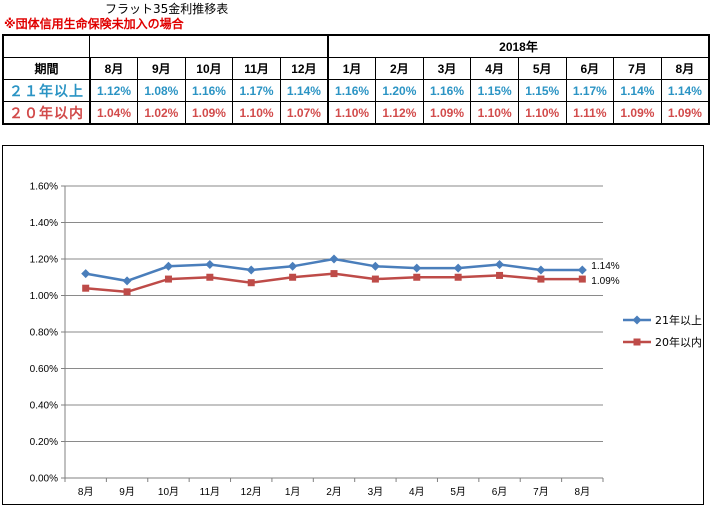 The image size is (710, 508). I want to click on legend-label: 20年以内, so click(678, 342).